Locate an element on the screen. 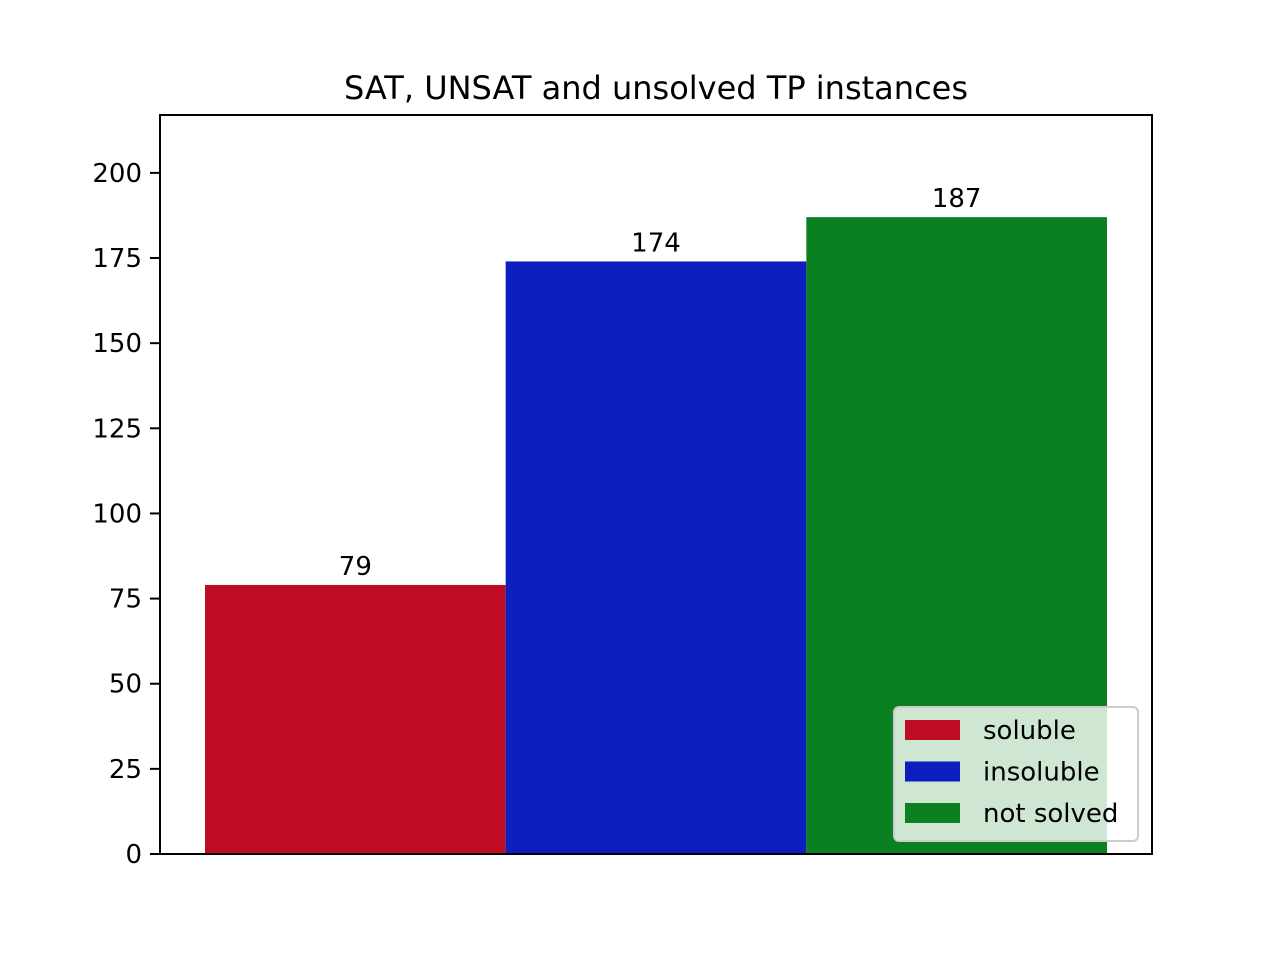 The image size is (1280, 960). y-tick-label: 200 is located at coordinates (117, 174).